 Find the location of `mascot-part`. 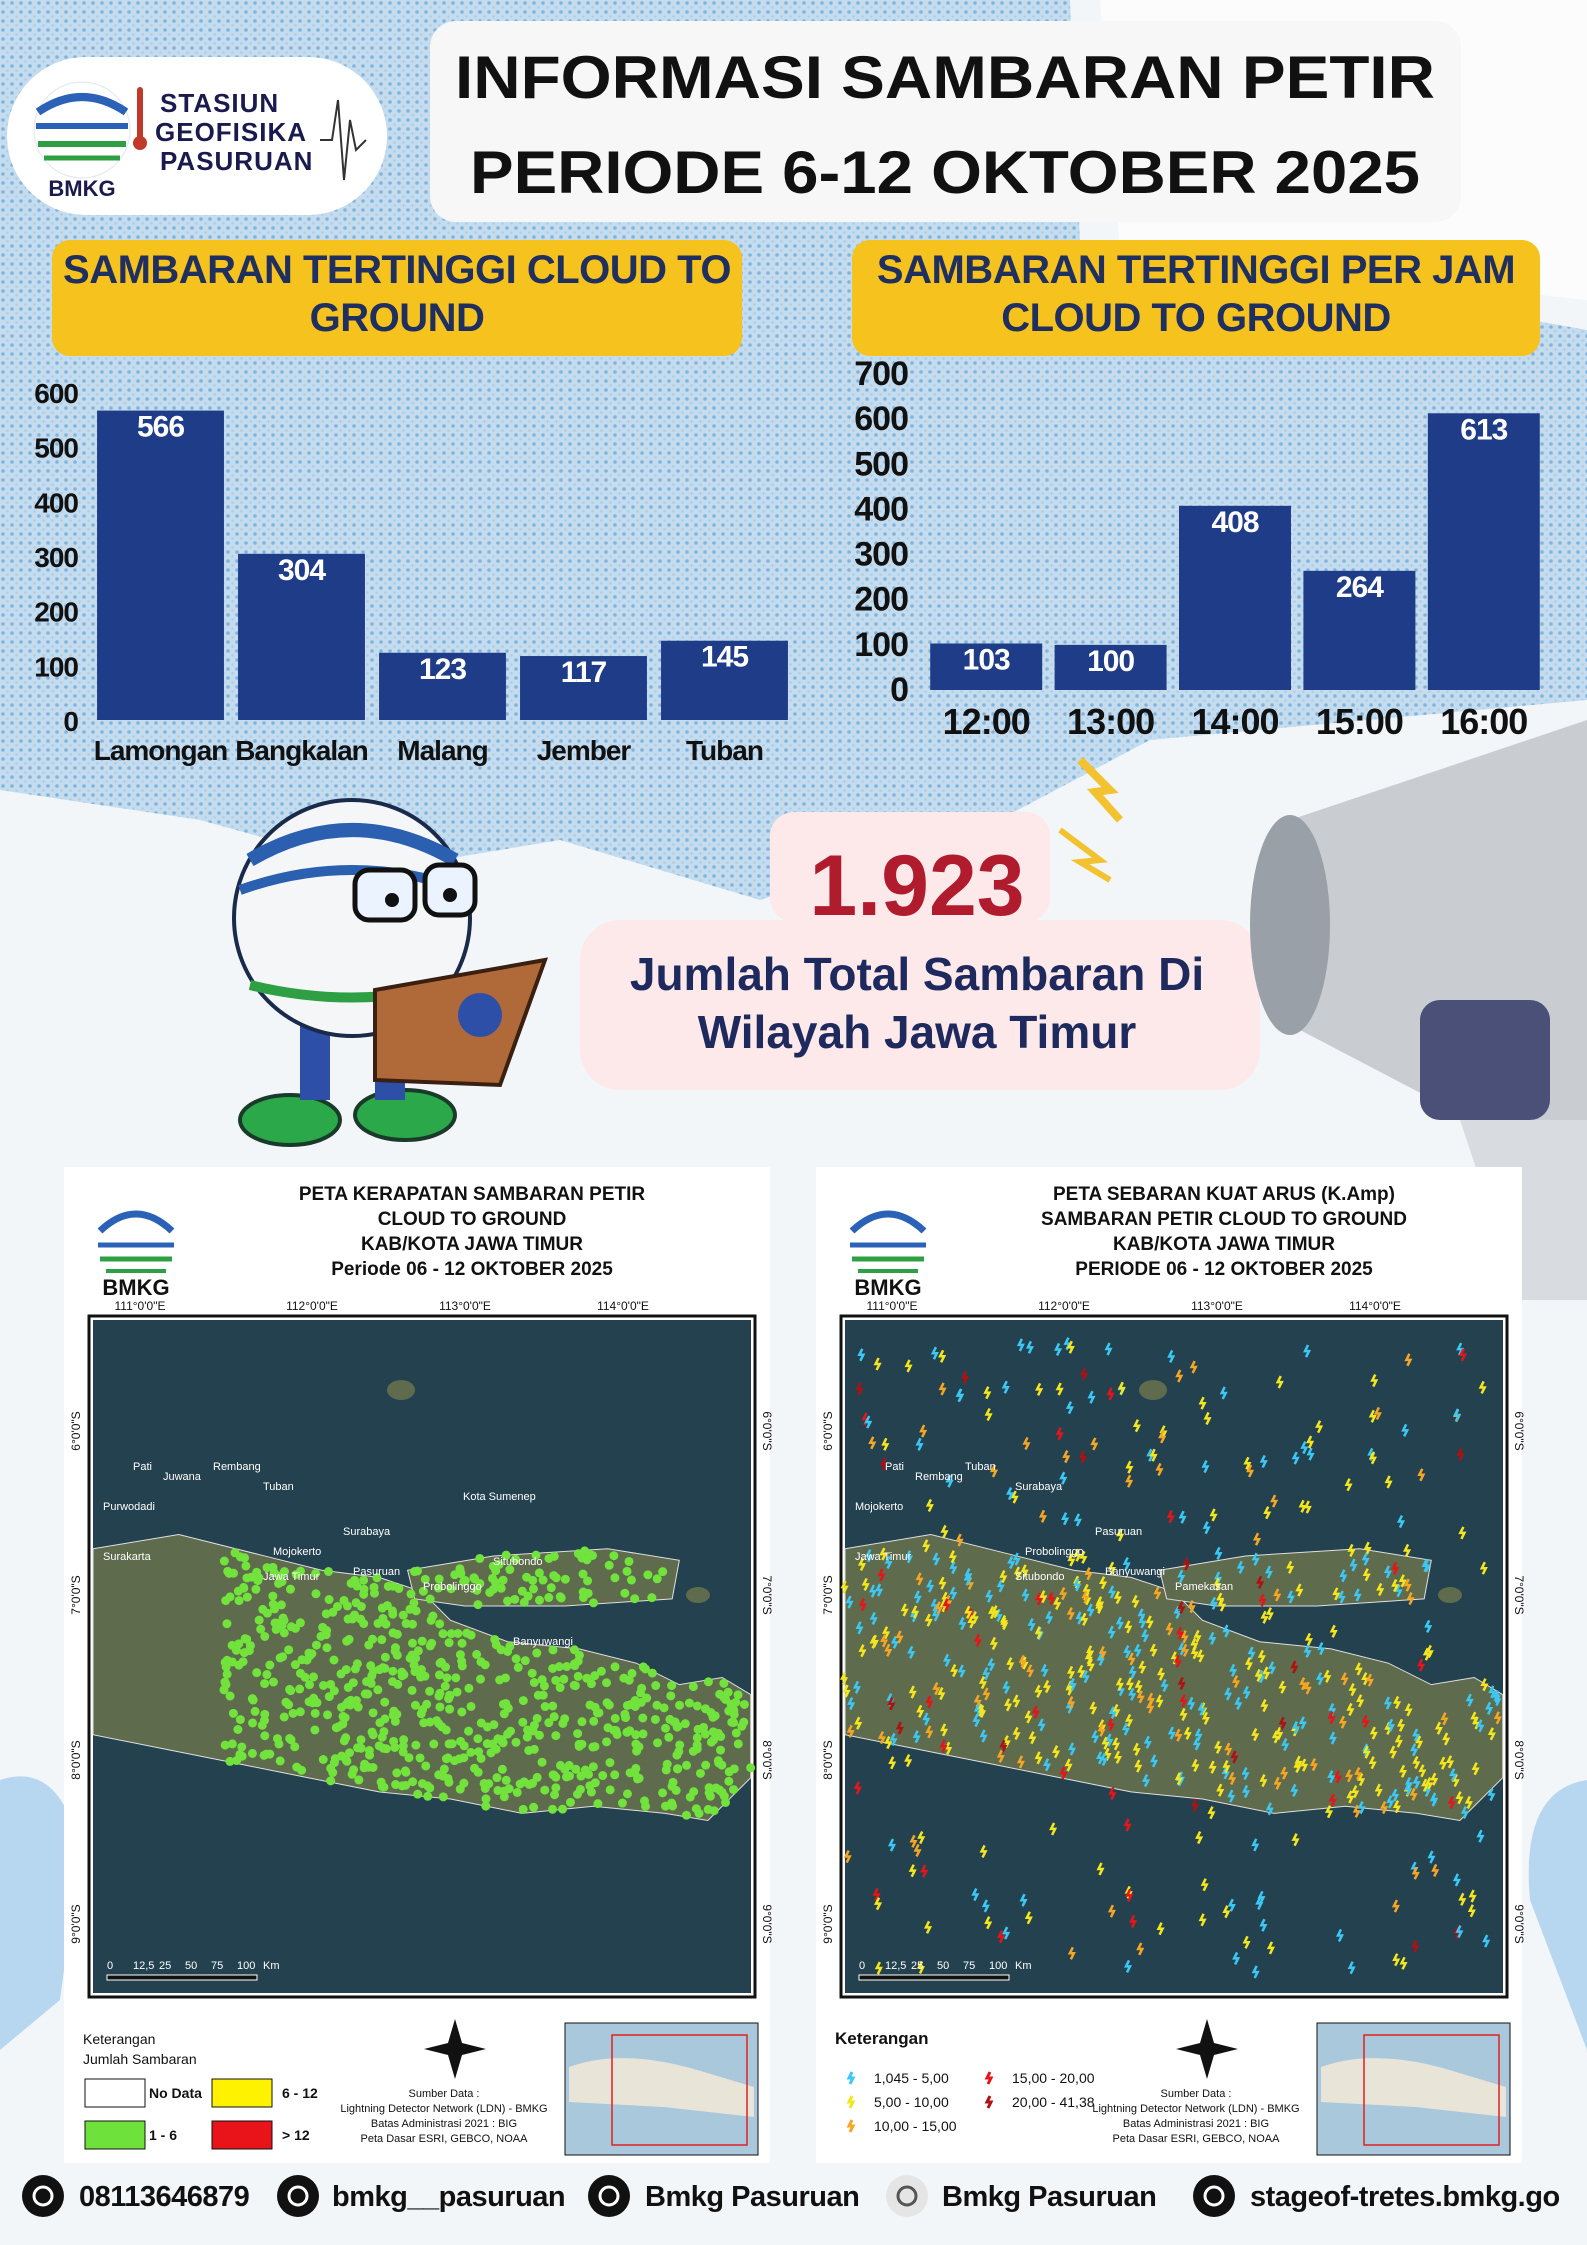

mascot-part is located at coordinates (480, 1015).